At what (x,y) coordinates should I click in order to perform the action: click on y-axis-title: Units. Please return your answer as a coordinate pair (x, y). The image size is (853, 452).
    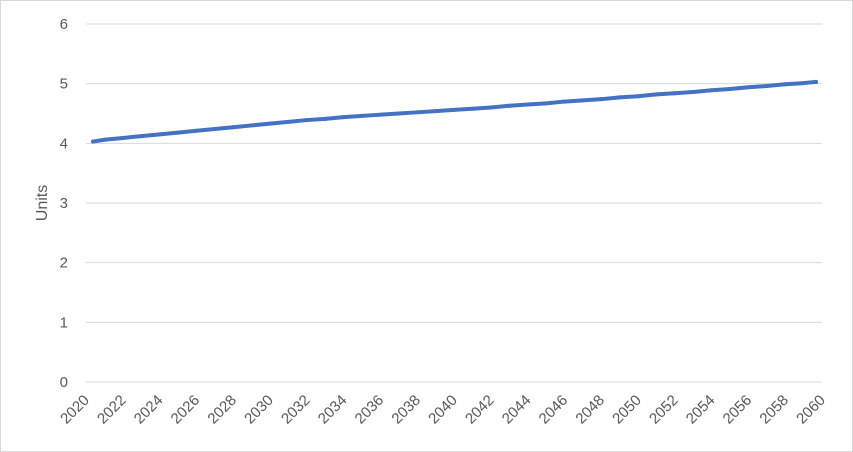
    Looking at the image, I should click on (42, 203).